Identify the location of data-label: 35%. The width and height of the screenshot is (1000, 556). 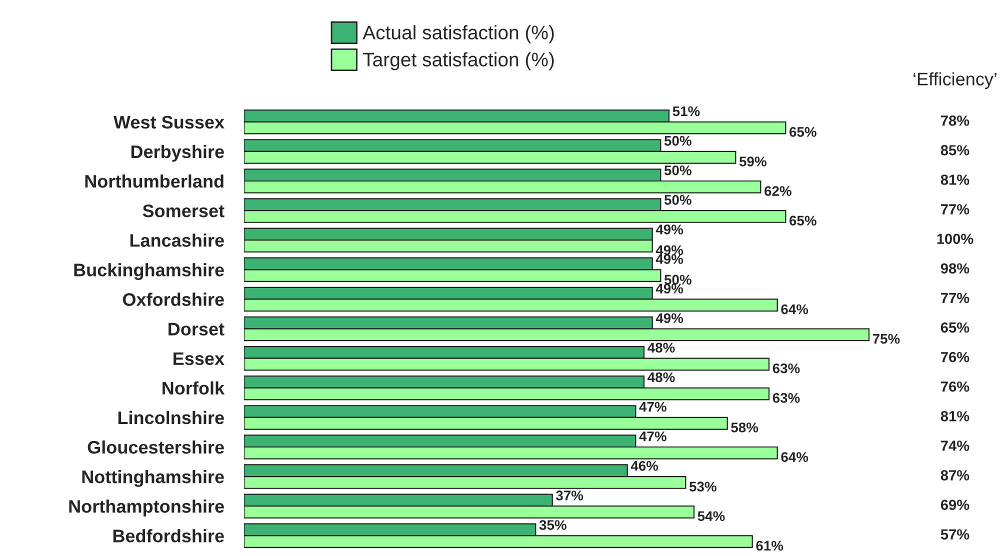
(552, 525).